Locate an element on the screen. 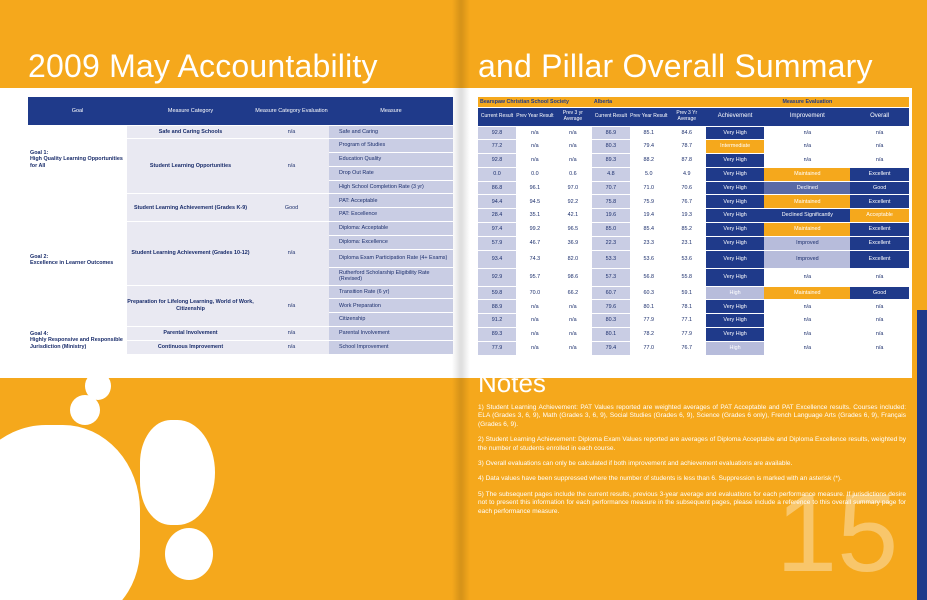 Image resolution: width=927 pixels, height=600 pixels. overall-cell: Good is located at coordinates (879, 188).